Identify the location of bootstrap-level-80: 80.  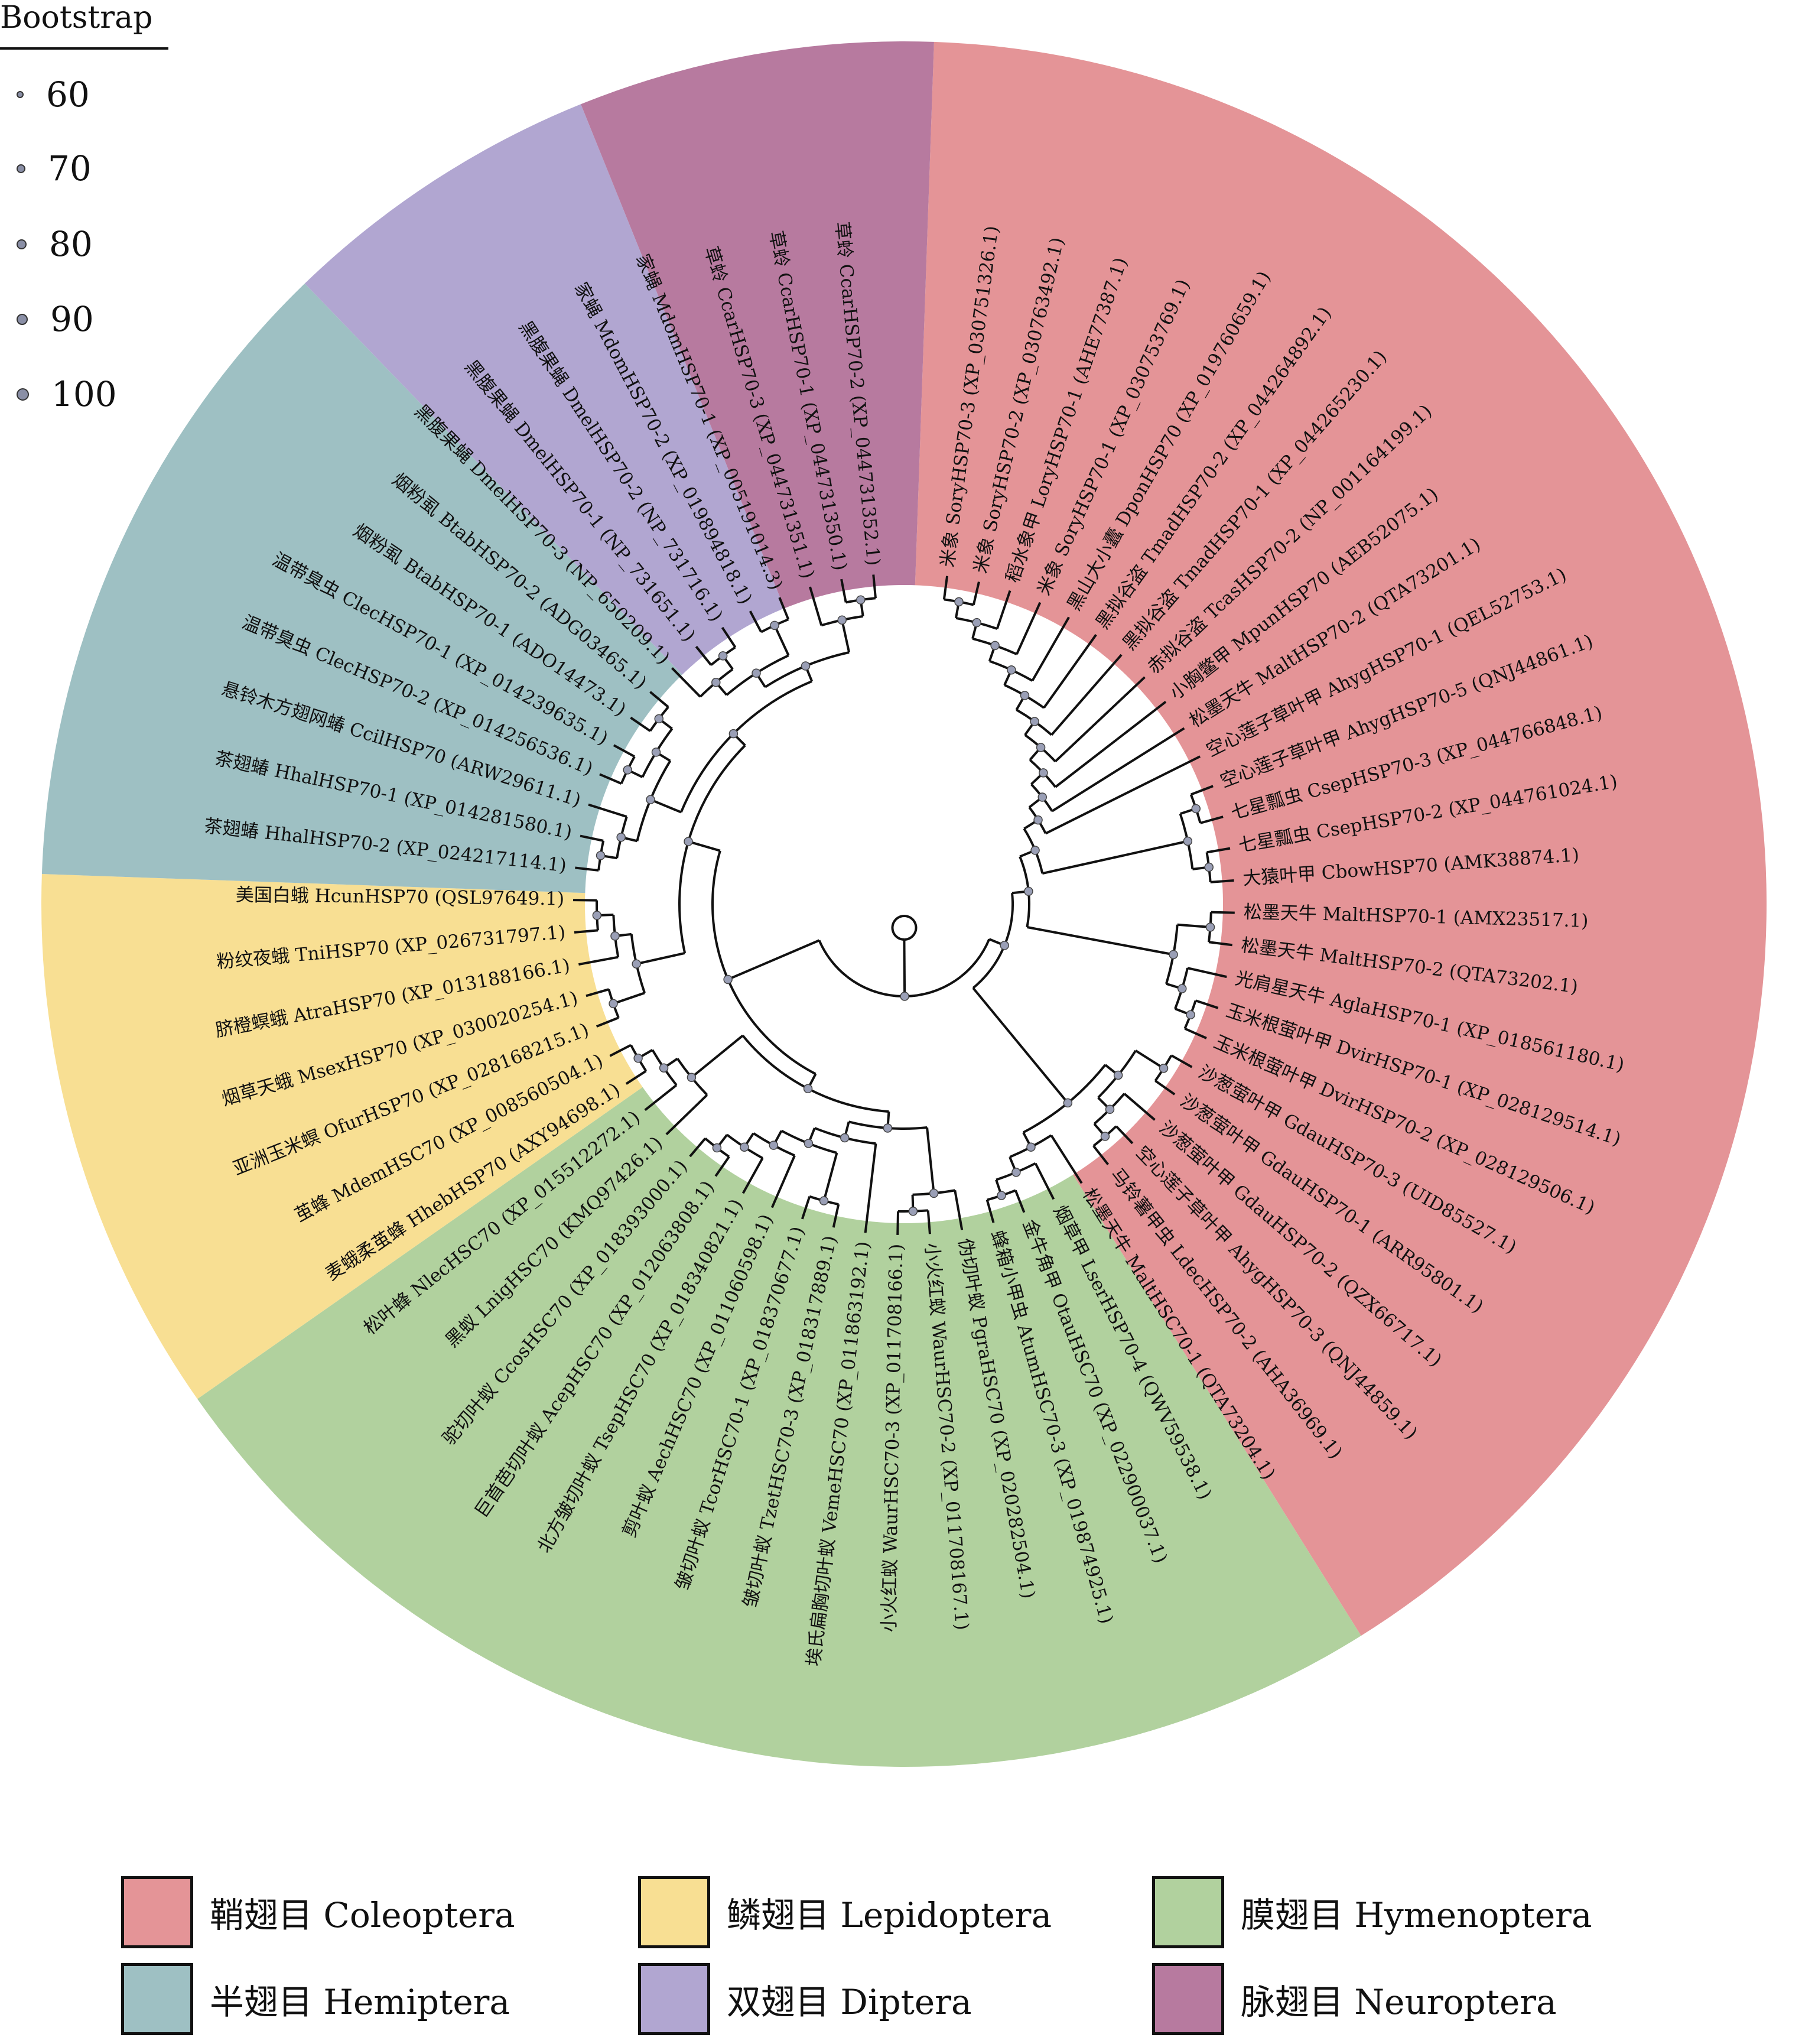
(55, 244).